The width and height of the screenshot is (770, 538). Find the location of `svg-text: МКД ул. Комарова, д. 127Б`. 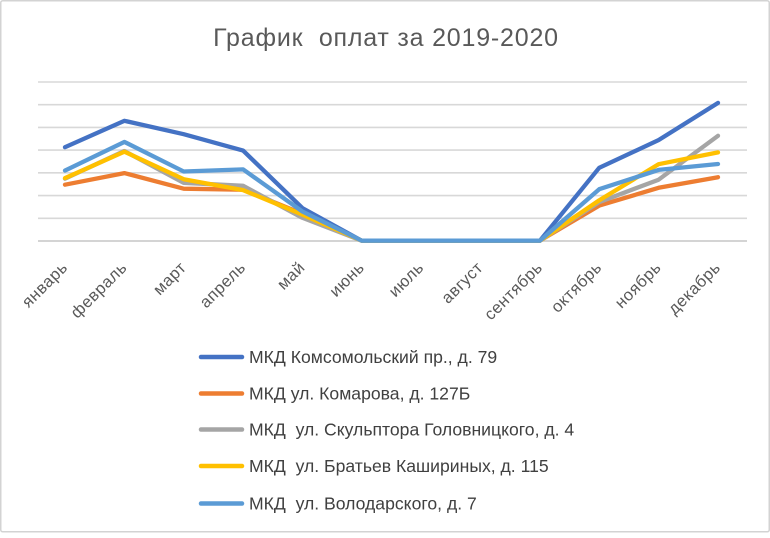

svg-text: МКД ул. Комарова, д. 127Б is located at coordinates (359, 394).